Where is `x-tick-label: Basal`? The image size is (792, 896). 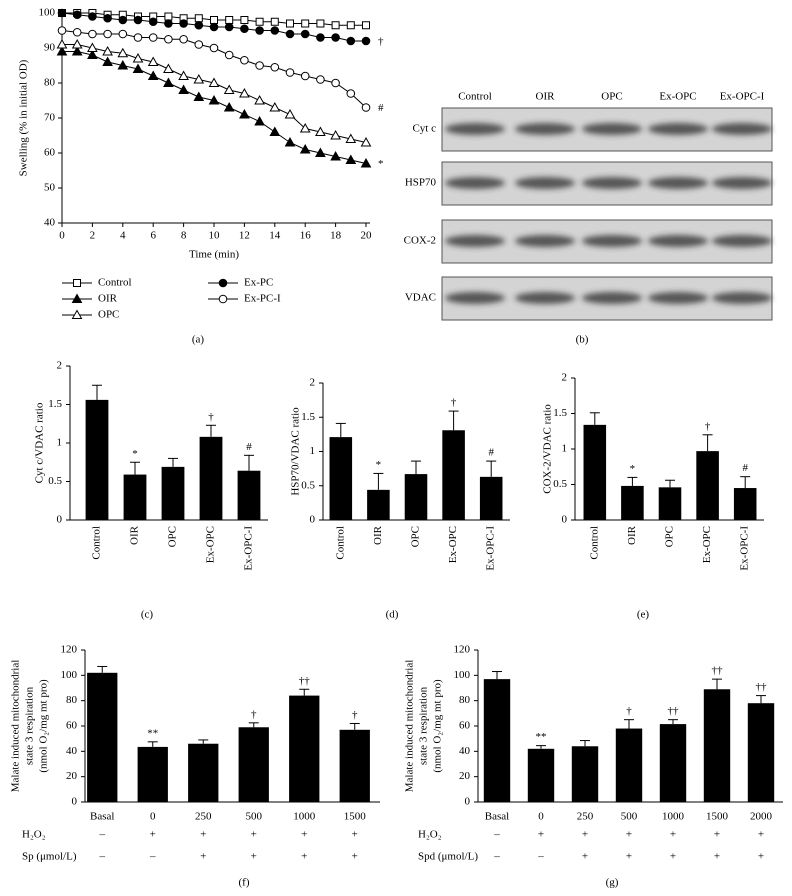 x-tick-label: Basal is located at coordinates (102, 817).